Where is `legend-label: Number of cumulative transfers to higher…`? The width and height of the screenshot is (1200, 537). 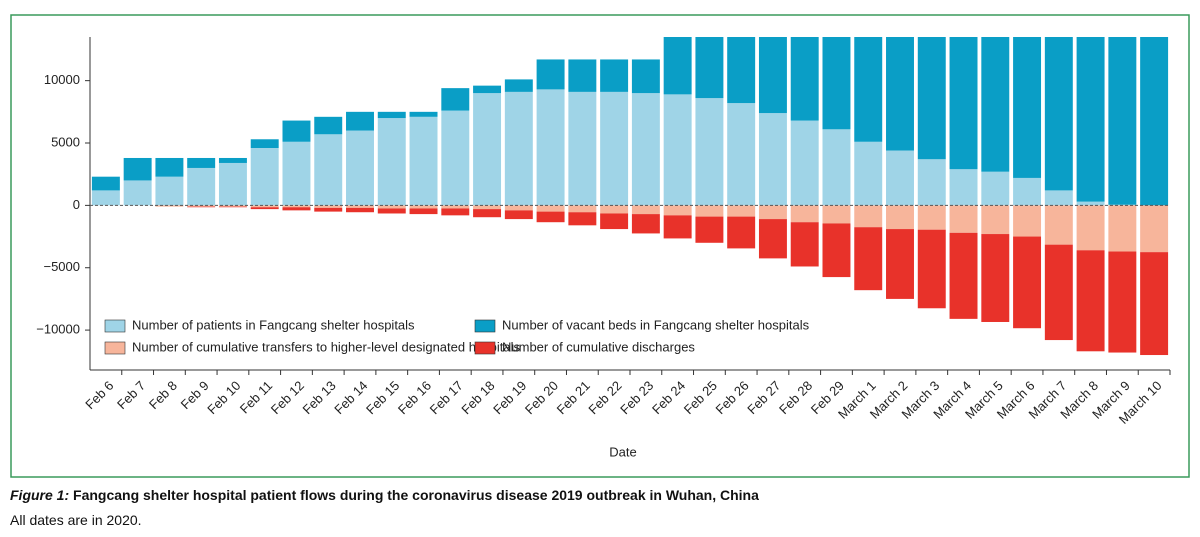
legend-label: Number of cumulative transfers to higher… is located at coordinates (326, 346).